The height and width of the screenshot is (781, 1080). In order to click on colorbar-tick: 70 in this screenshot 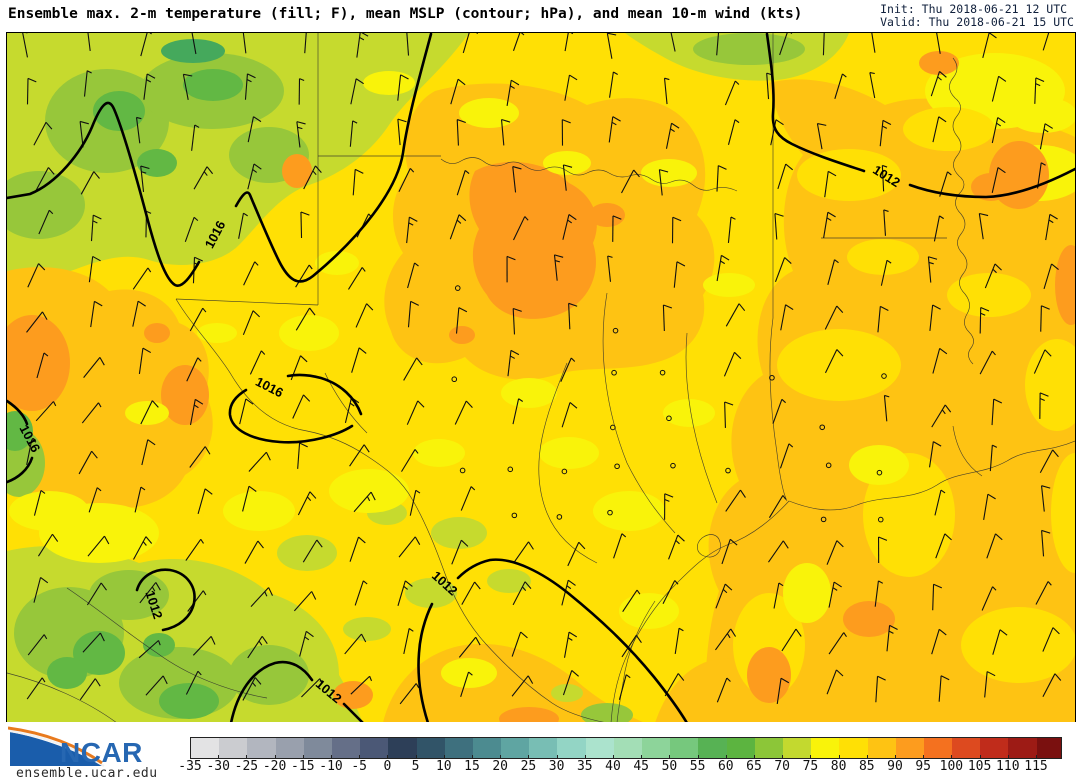, I will do `click(782, 764)`.